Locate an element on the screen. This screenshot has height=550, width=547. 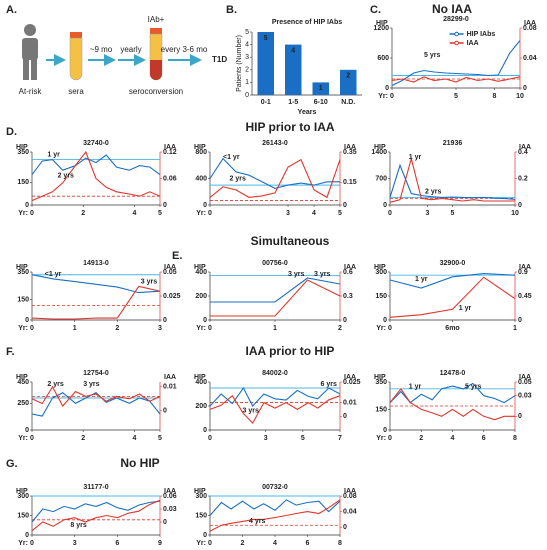
y2-tick-label: 0.9 is located at coordinates (523, 272).